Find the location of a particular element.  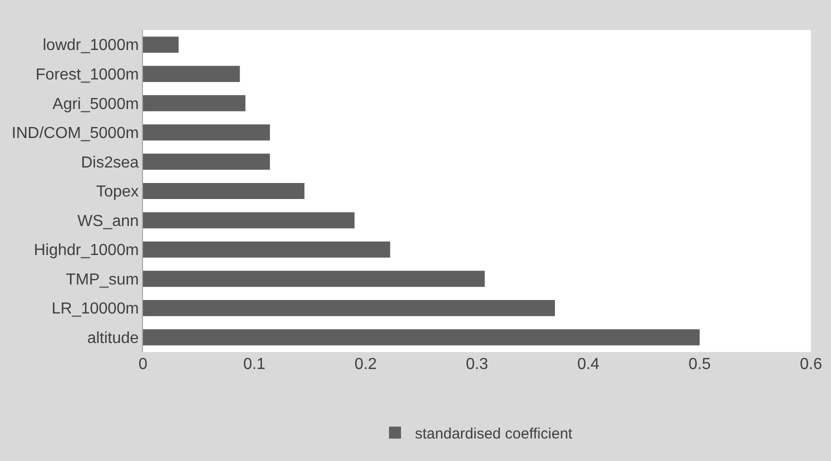

y-tick-label: Highdr_1000m is located at coordinates (86, 251).